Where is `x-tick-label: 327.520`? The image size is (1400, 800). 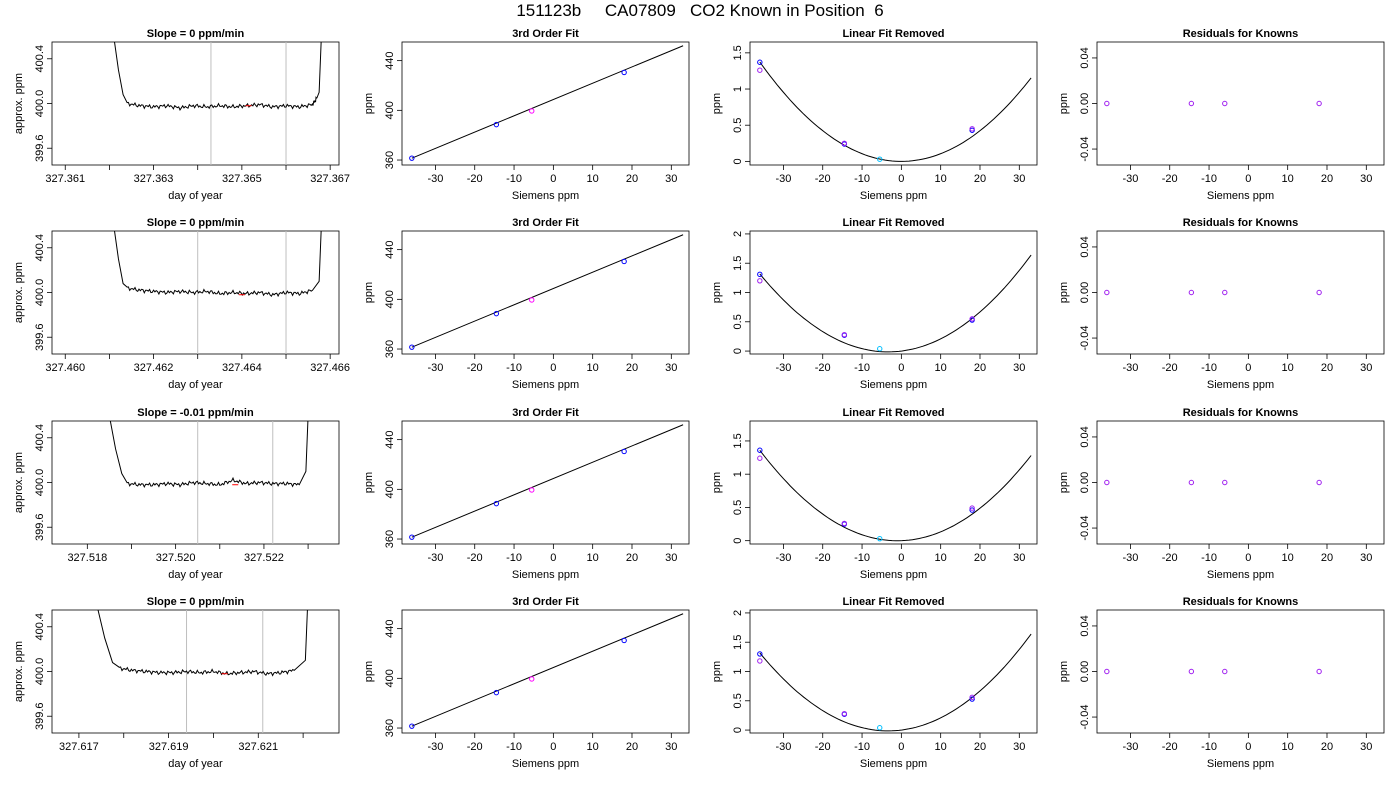
x-tick-label: 327.520 is located at coordinates (176, 558).